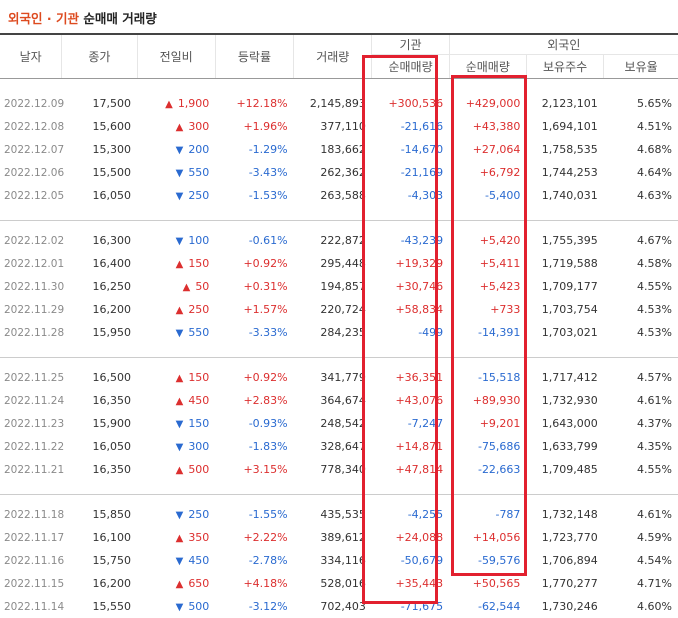 The height and width of the screenshot is (618, 678). What do you see at coordinates (569, 332) in the screenshot?
I see `cell-holdings: 1,703,021` at bounding box center [569, 332].